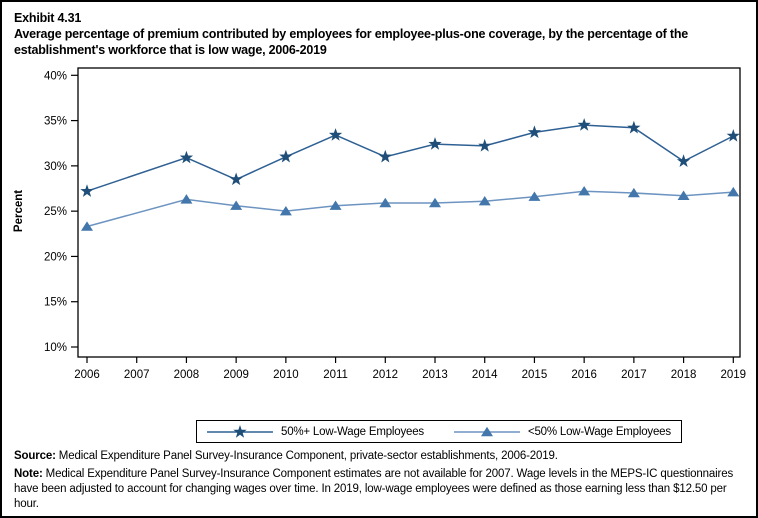 This screenshot has height=518, width=758. What do you see at coordinates (584, 375) in the screenshot?
I see `svg-text: 2016` at bounding box center [584, 375].